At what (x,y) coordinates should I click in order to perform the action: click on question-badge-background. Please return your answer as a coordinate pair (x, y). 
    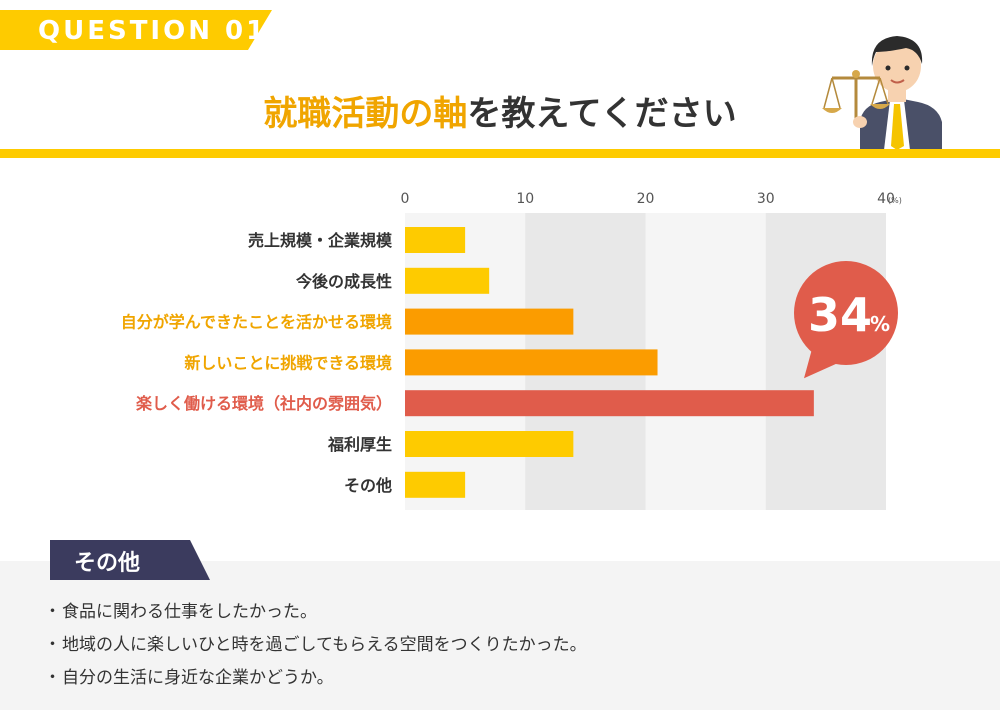
    Looking at the image, I should click on (136, 30).